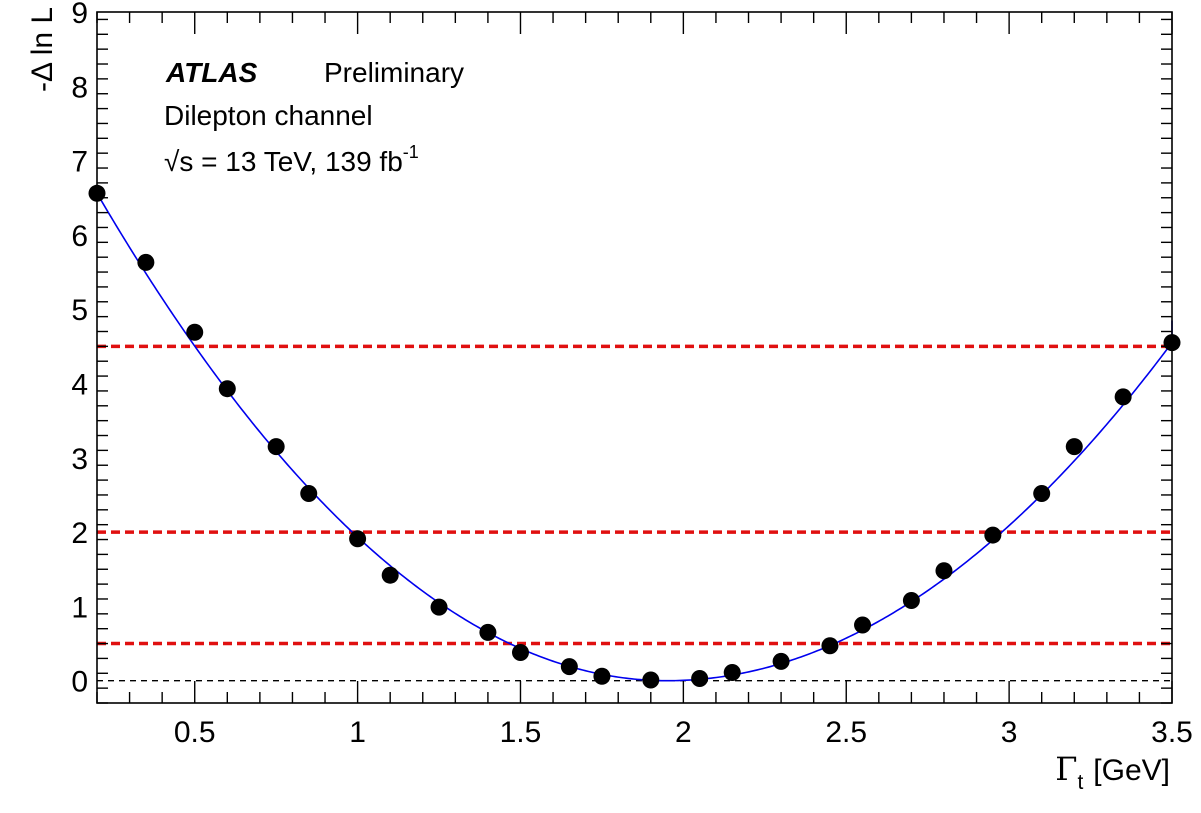  What do you see at coordinates (394, 72) in the screenshot?
I see `status-label: Preliminary` at bounding box center [394, 72].